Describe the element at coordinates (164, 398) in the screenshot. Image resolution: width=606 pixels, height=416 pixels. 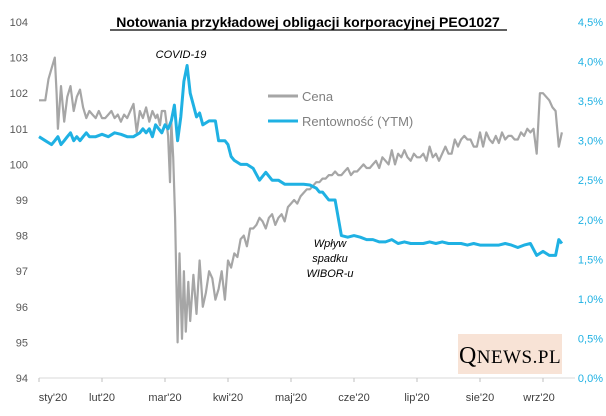
I see `x-tick-label: mar'20` at that location.